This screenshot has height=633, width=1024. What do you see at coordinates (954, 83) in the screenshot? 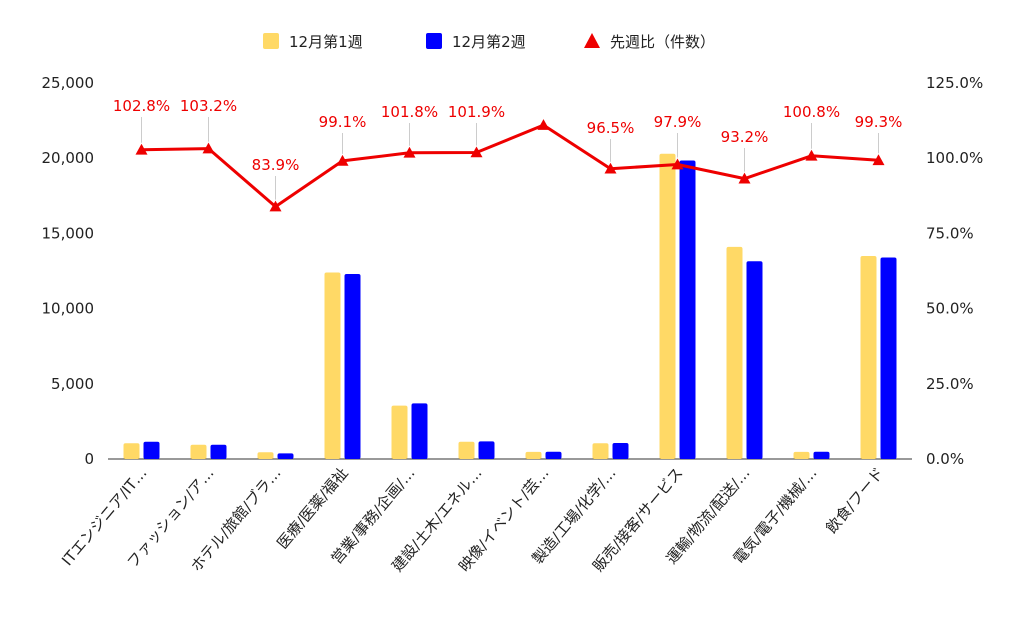
I see `y-right-tick-label: 125.0%` at bounding box center [954, 83].